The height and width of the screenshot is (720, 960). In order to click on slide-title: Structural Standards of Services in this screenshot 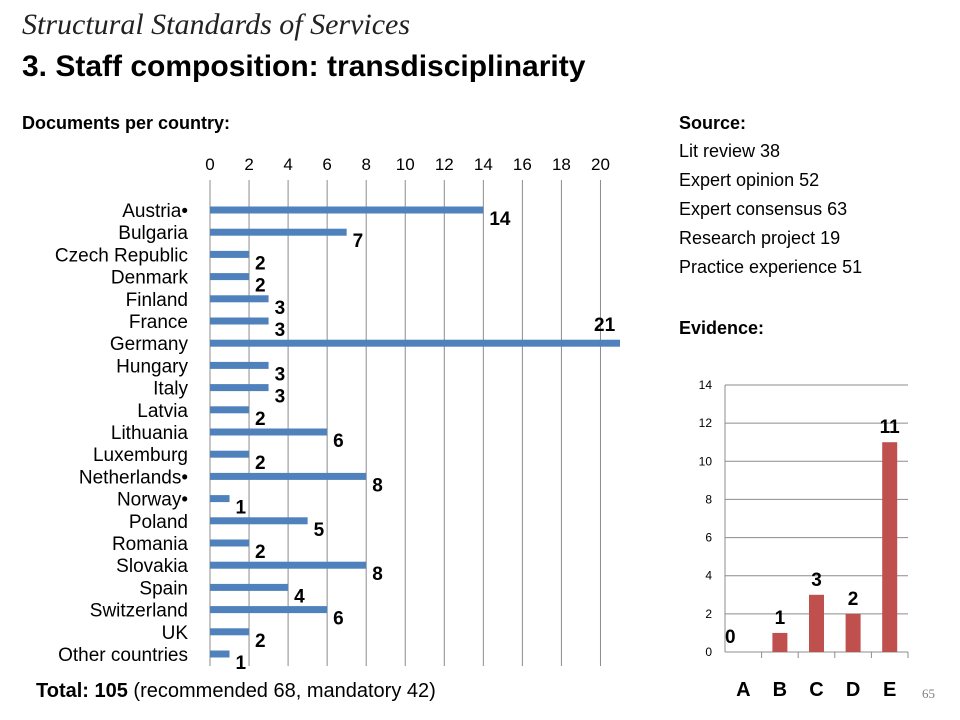, I will do `click(216, 24)`.